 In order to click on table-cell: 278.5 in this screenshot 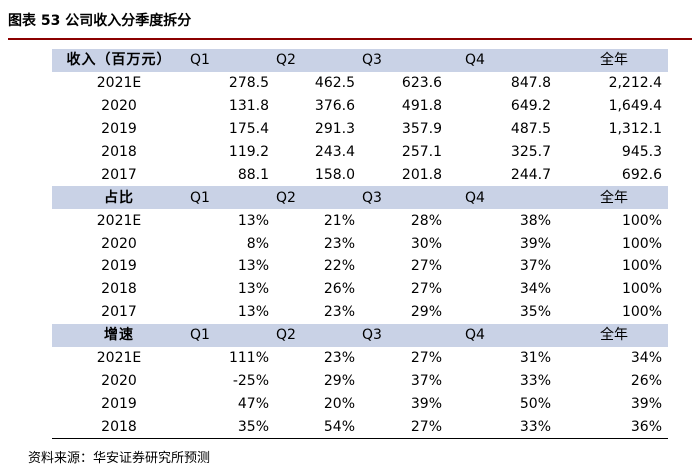, I will do `click(248, 83)`.